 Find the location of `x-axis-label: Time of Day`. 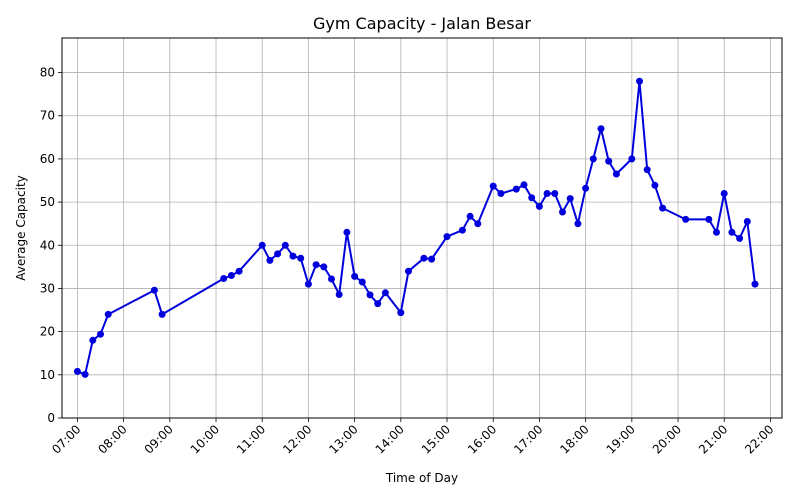

x-axis-label: Time of Day is located at coordinates (421, 478).